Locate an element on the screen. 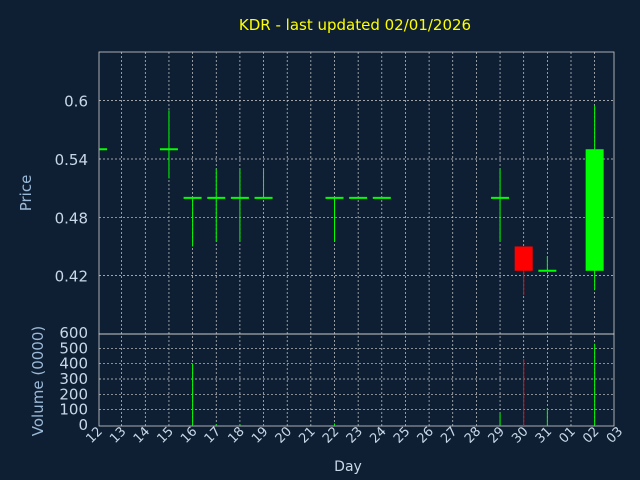  volume-tick-label: 200 is located at coordinates (73, 394).